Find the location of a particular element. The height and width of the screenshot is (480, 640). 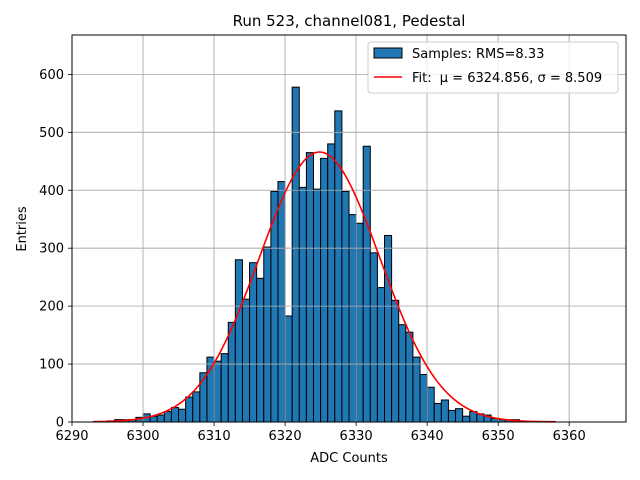

legend-swatch-samples is located at coordinates (388, 53).